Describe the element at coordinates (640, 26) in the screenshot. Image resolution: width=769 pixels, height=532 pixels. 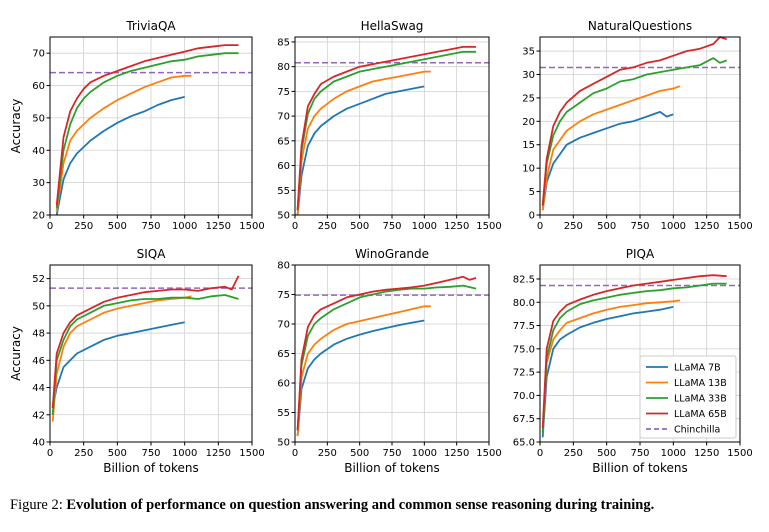
I see `panel-title: NaturalQuestions` at that location.